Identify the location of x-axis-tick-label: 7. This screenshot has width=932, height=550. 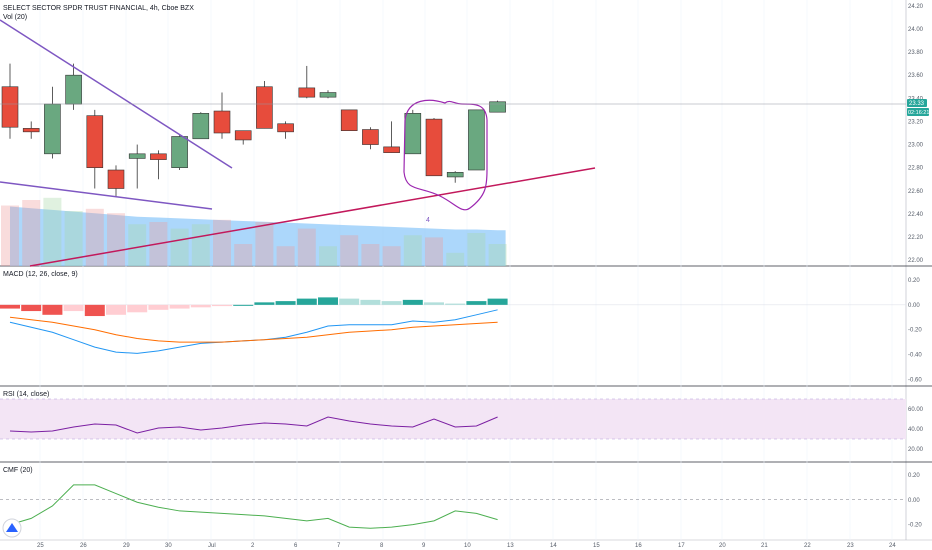
(339, 546).